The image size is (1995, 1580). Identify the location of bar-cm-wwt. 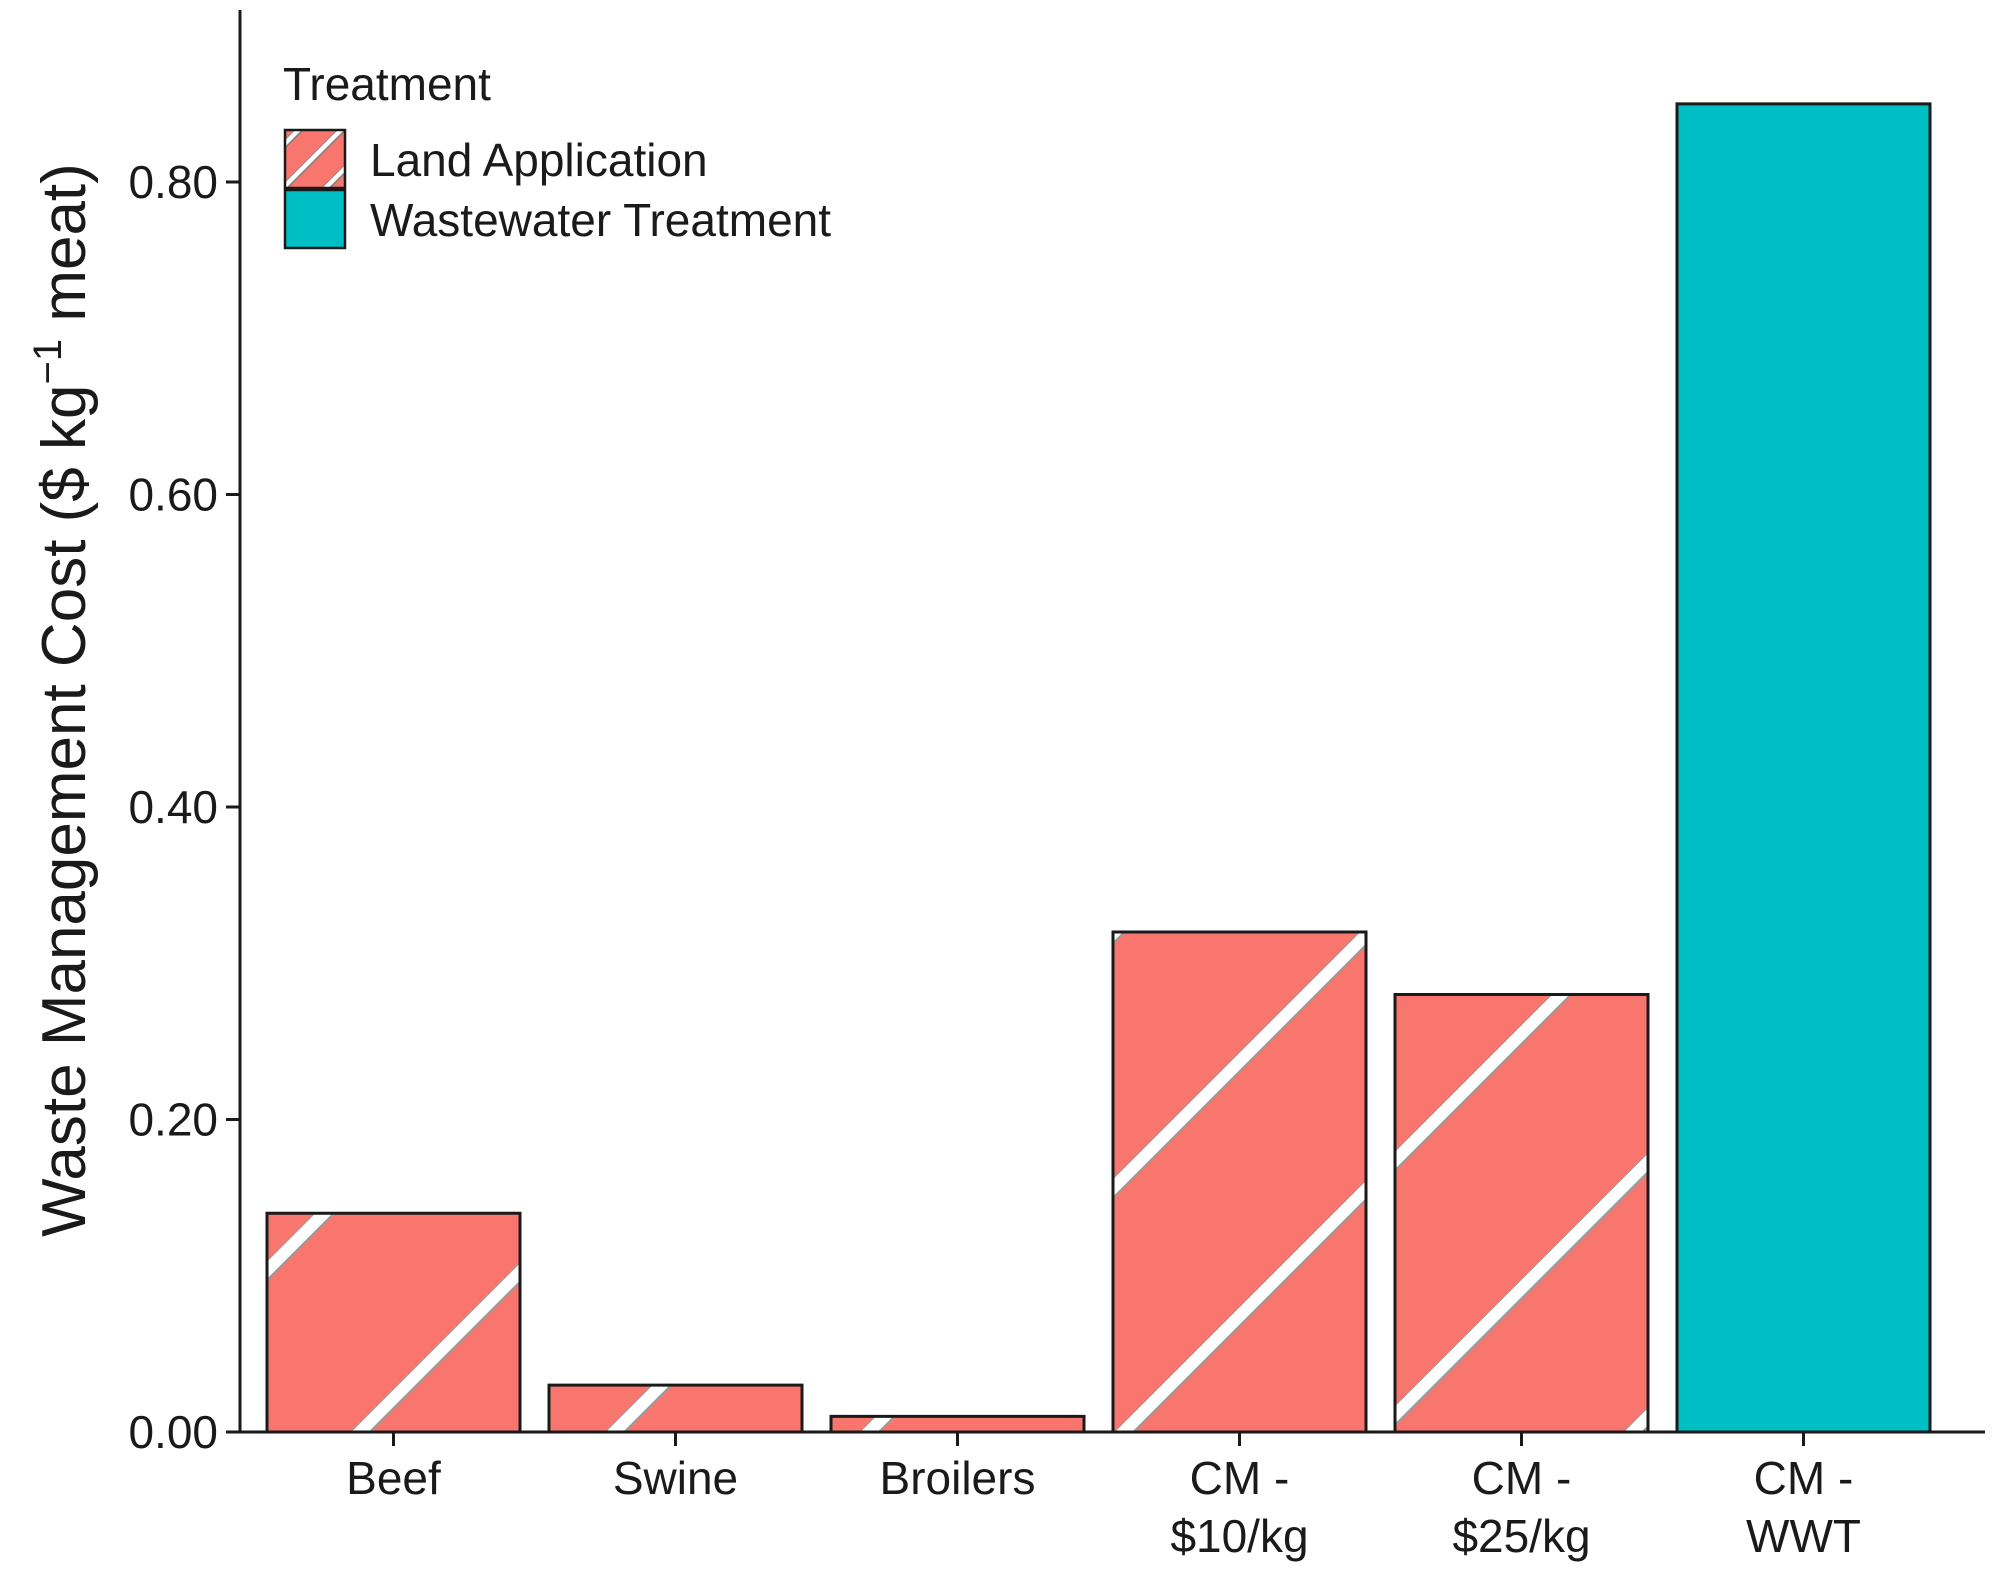
(1803, 768).